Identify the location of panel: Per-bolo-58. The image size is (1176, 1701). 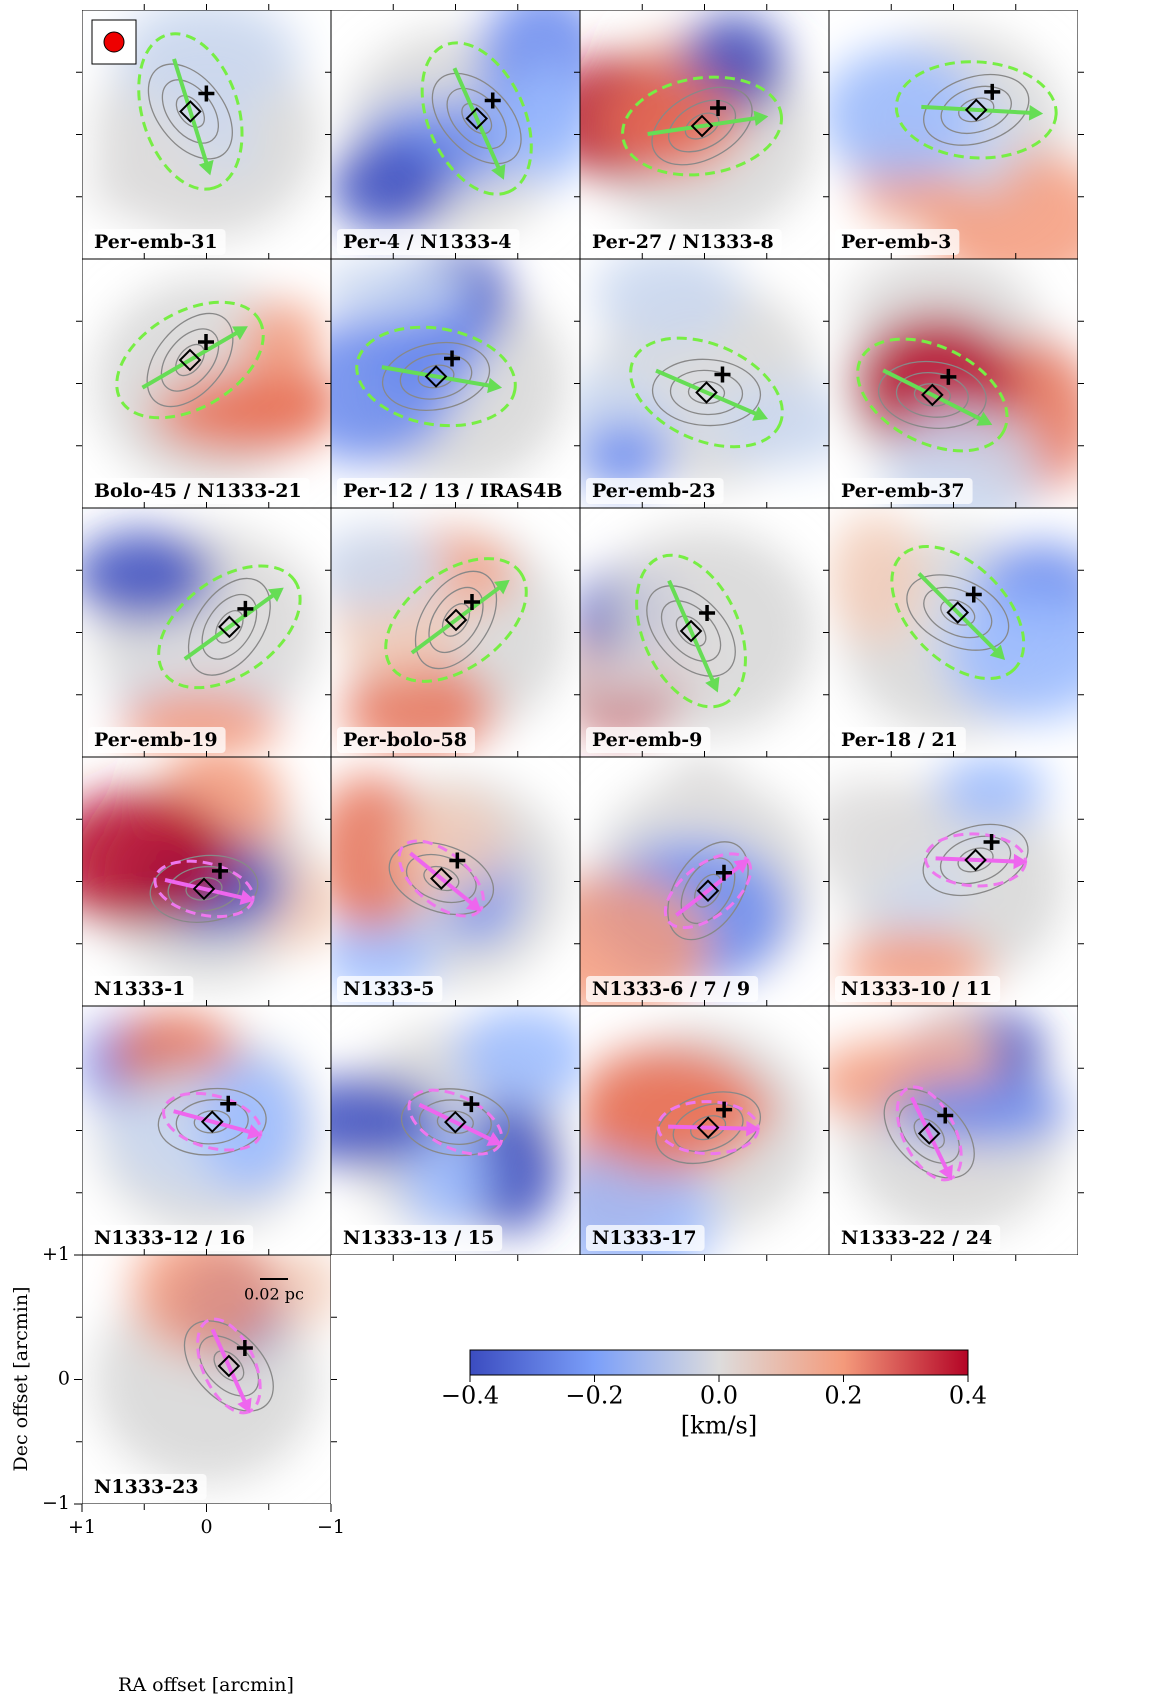
(455, 632).